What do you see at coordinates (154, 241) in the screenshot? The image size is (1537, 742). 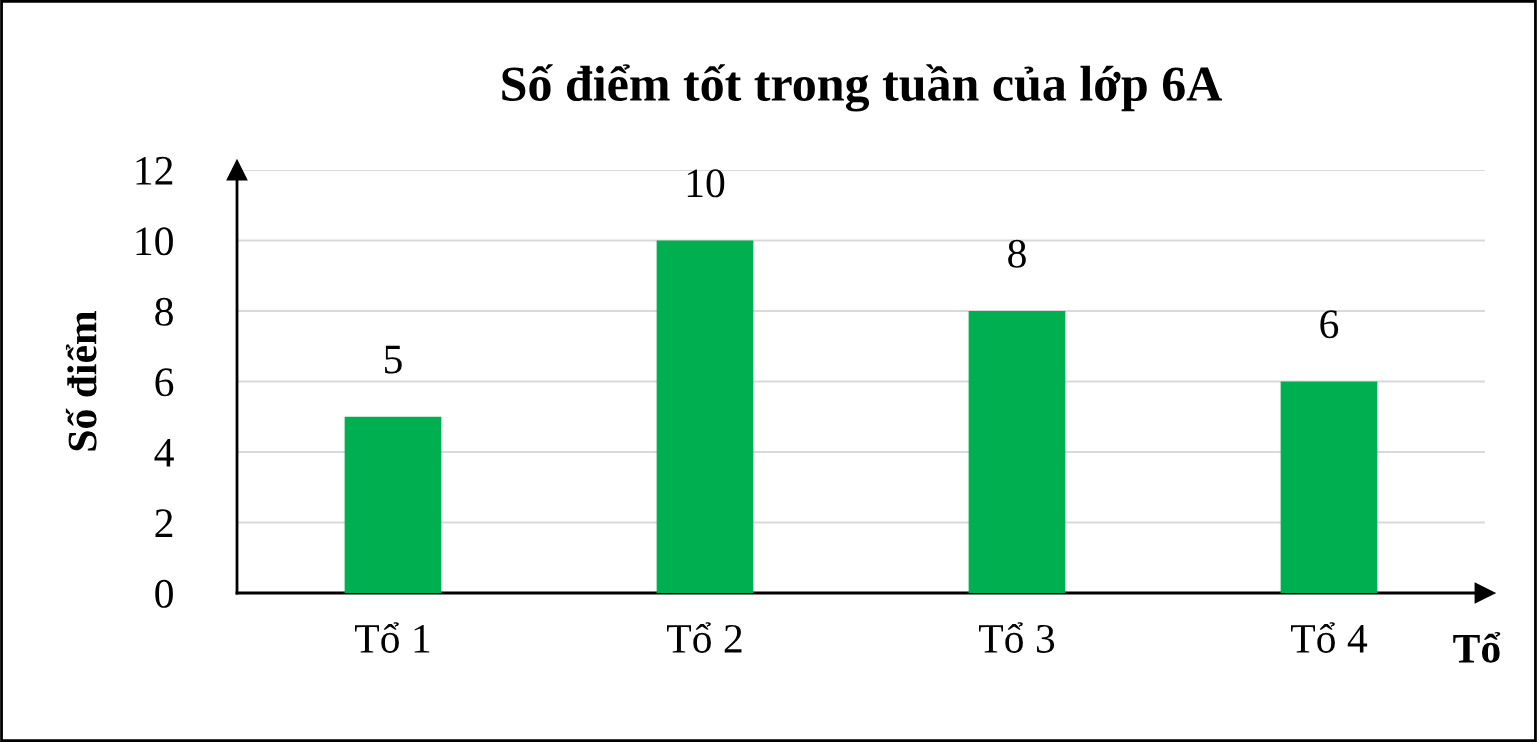 I see `y-tick-label: 10` at bounding box center [154, 241].